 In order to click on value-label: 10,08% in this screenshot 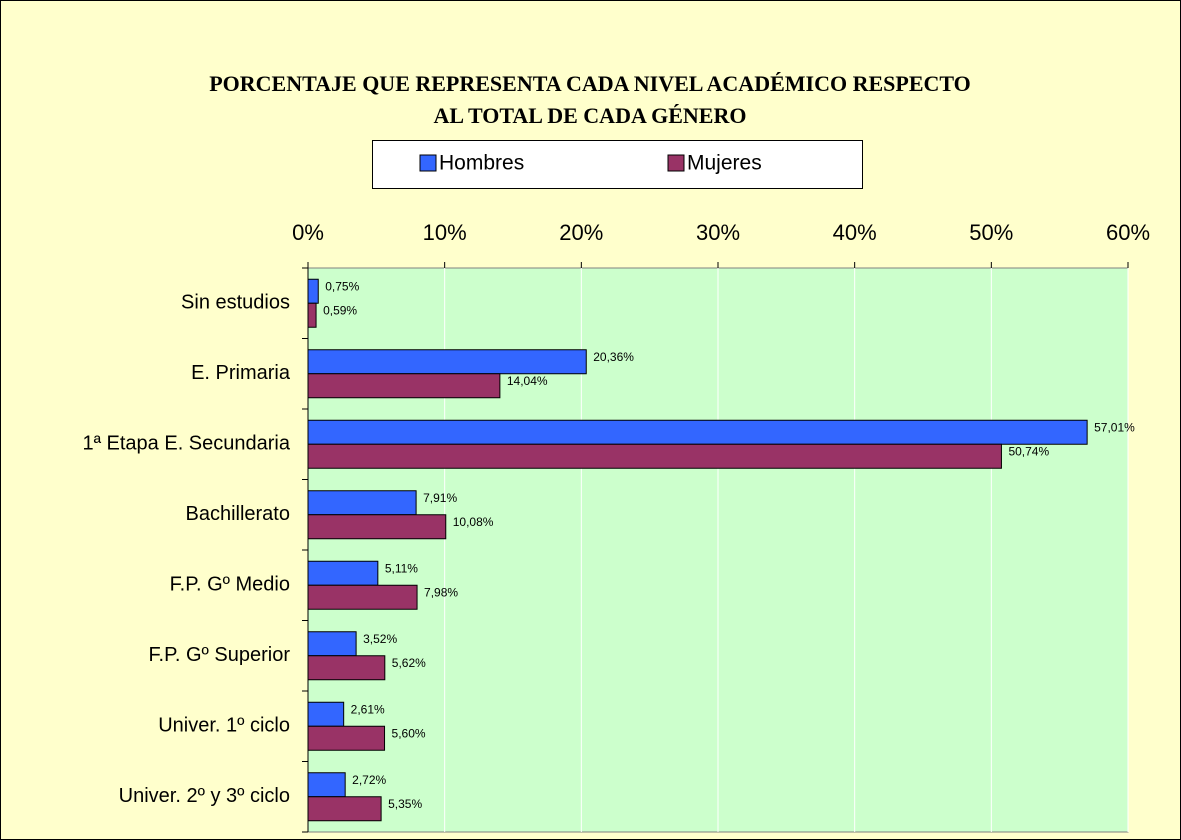, I will do `click(473, 522)`.